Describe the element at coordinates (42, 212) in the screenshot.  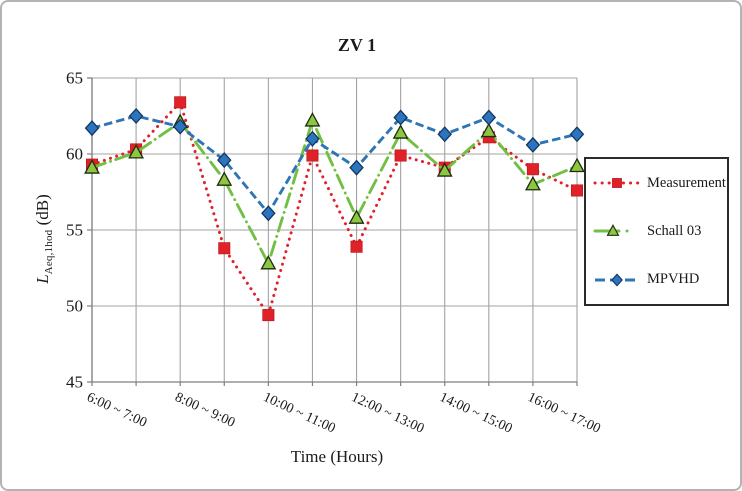
I see `y-axis-title-unit: (dB)` at that location.